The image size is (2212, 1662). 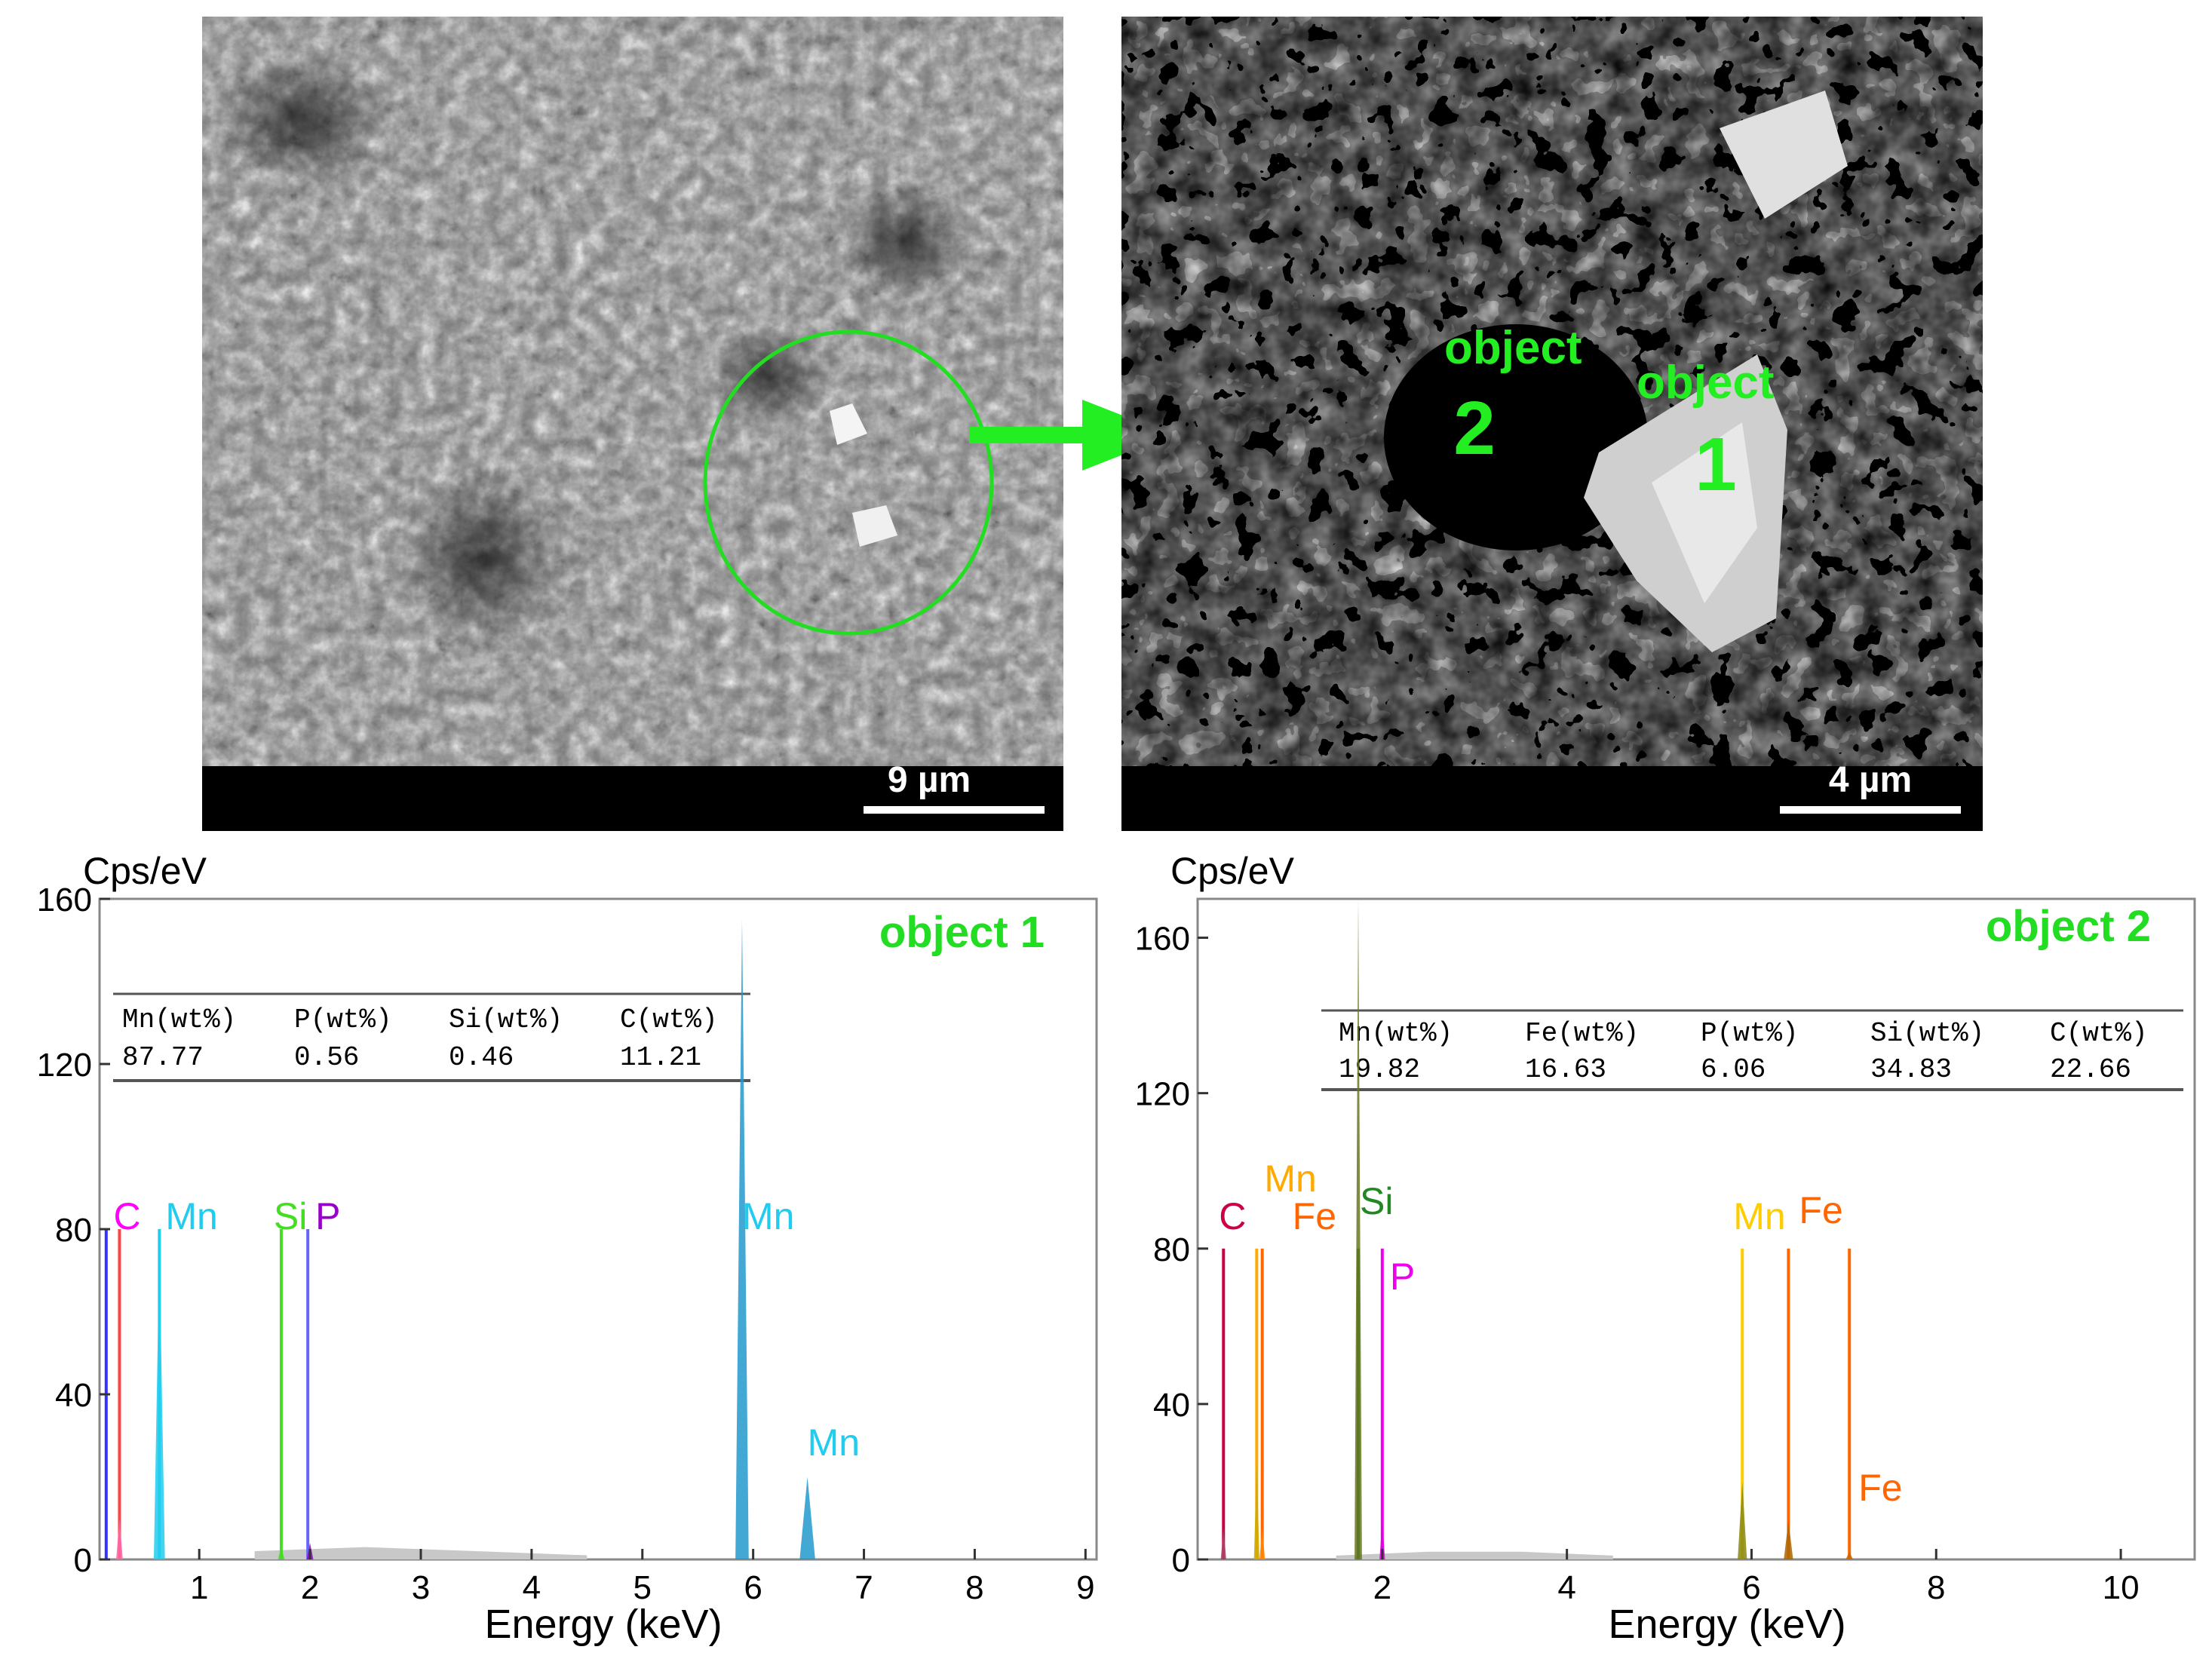 What do you see at coordinates (1379, 1069) in the screenshot?
I see `table-value: 19.82` at bounding box center [1379, 1069].